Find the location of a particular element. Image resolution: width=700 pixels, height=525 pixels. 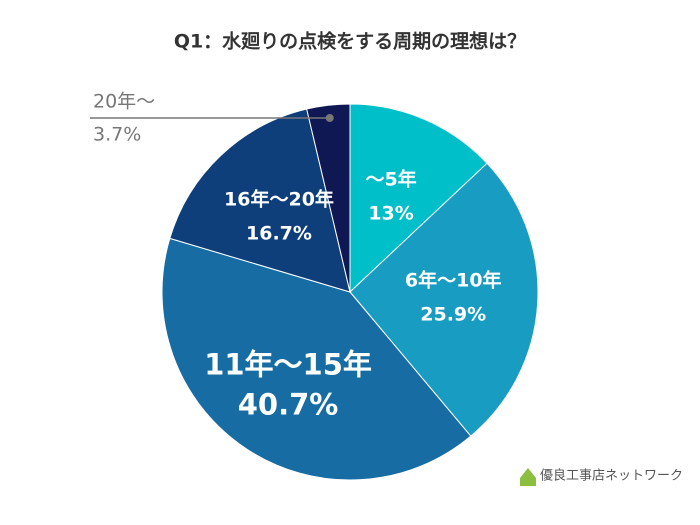

logo: 優良工事店ネットワーク is located at coordinates (601, 477).